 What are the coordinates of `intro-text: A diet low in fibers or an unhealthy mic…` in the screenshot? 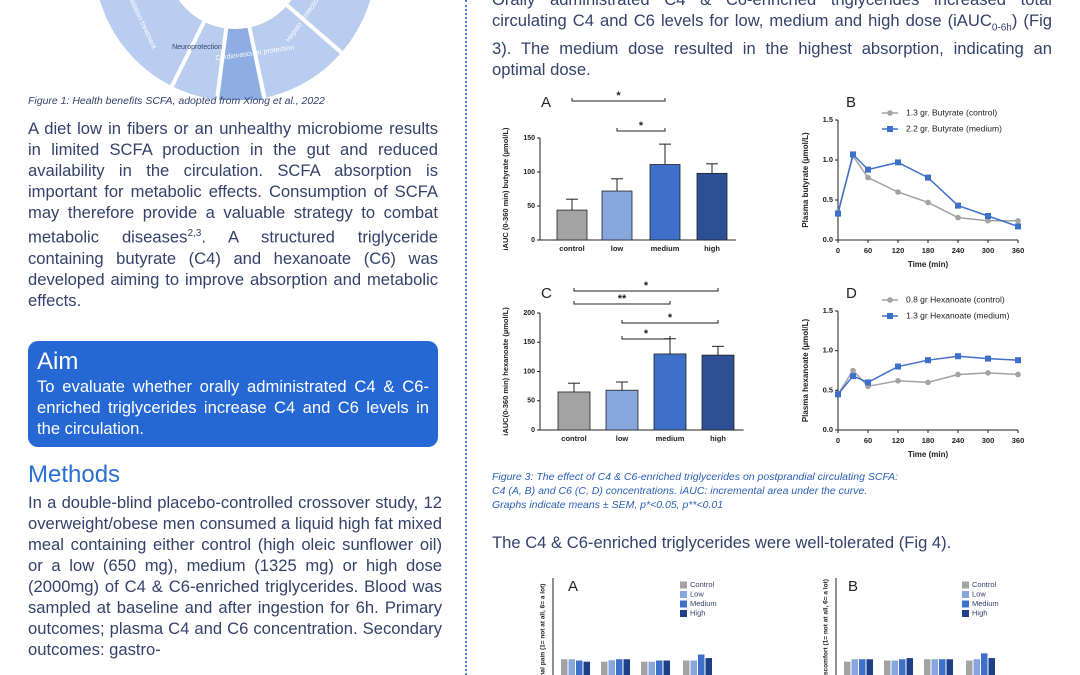 It's located at (233, 214).